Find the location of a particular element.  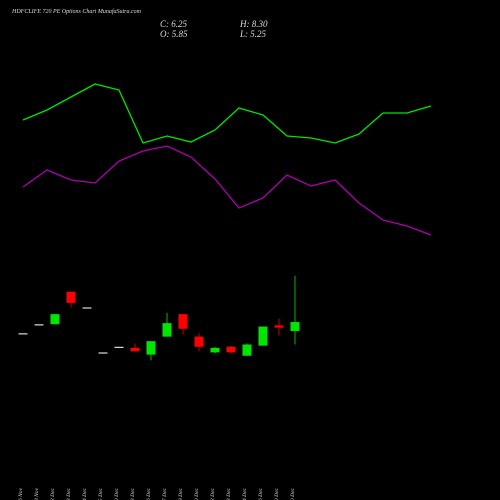

x-tick-label: 26 Dec is located at coordinates (261, 493).